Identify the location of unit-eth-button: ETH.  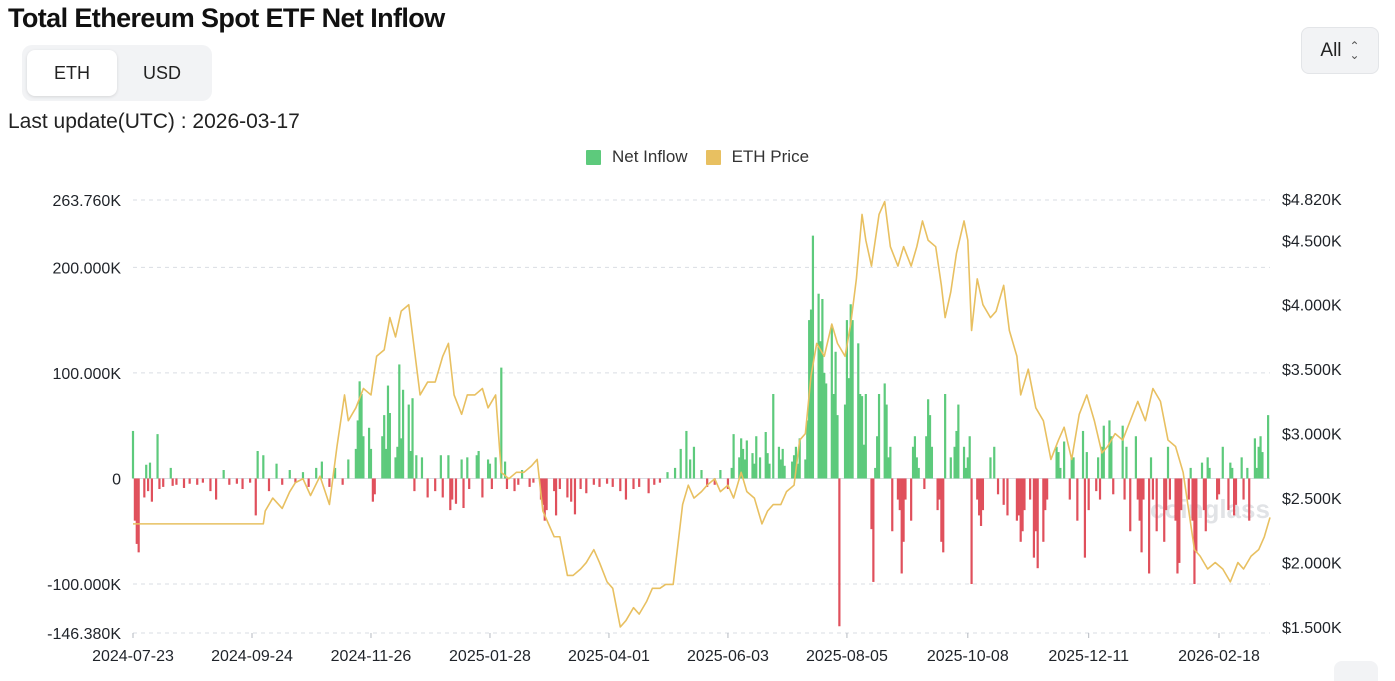
(72, 73).